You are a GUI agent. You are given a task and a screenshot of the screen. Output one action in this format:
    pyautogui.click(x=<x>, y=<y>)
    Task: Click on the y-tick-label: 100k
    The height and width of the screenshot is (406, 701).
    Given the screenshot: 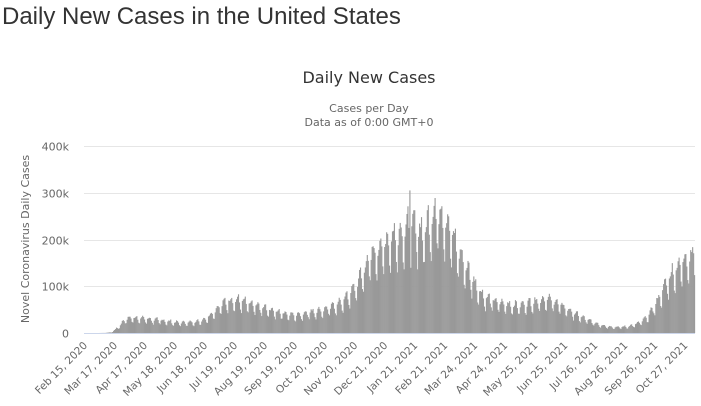 What is the action you would take?
    pyautogui.click(x=56, y=287)
    